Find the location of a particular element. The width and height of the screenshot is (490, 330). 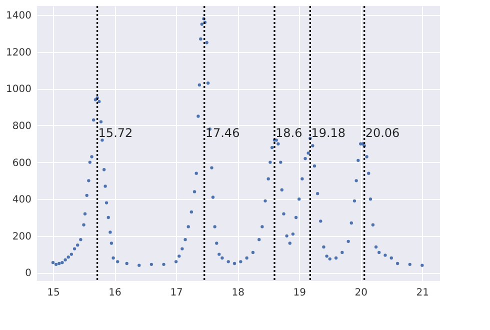

x-tick-label: 16 is located at coordinates (115, 293).